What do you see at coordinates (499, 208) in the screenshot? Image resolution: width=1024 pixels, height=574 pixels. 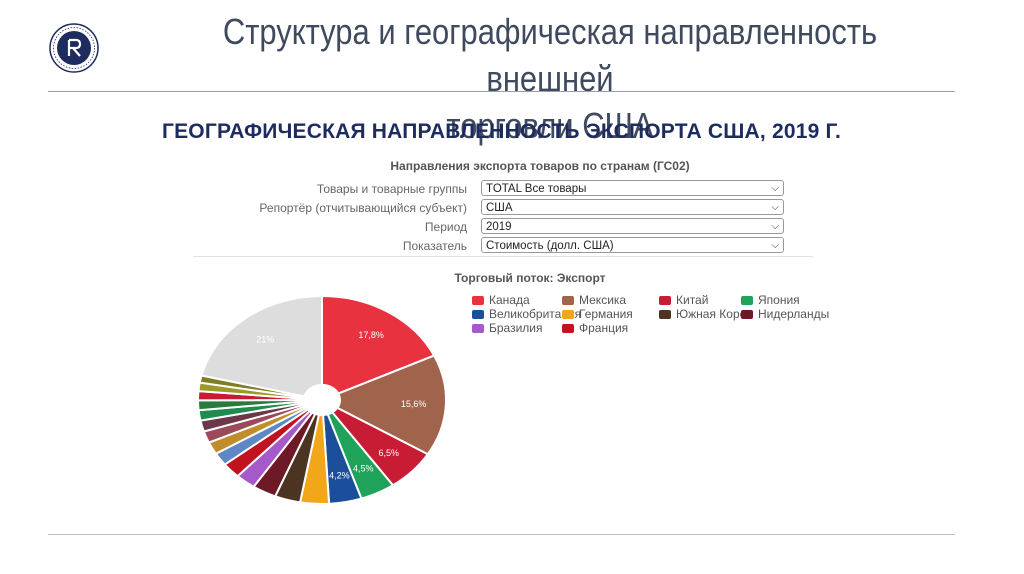 I see `filter-value-reporter: США` at bounding box center [499, 208].